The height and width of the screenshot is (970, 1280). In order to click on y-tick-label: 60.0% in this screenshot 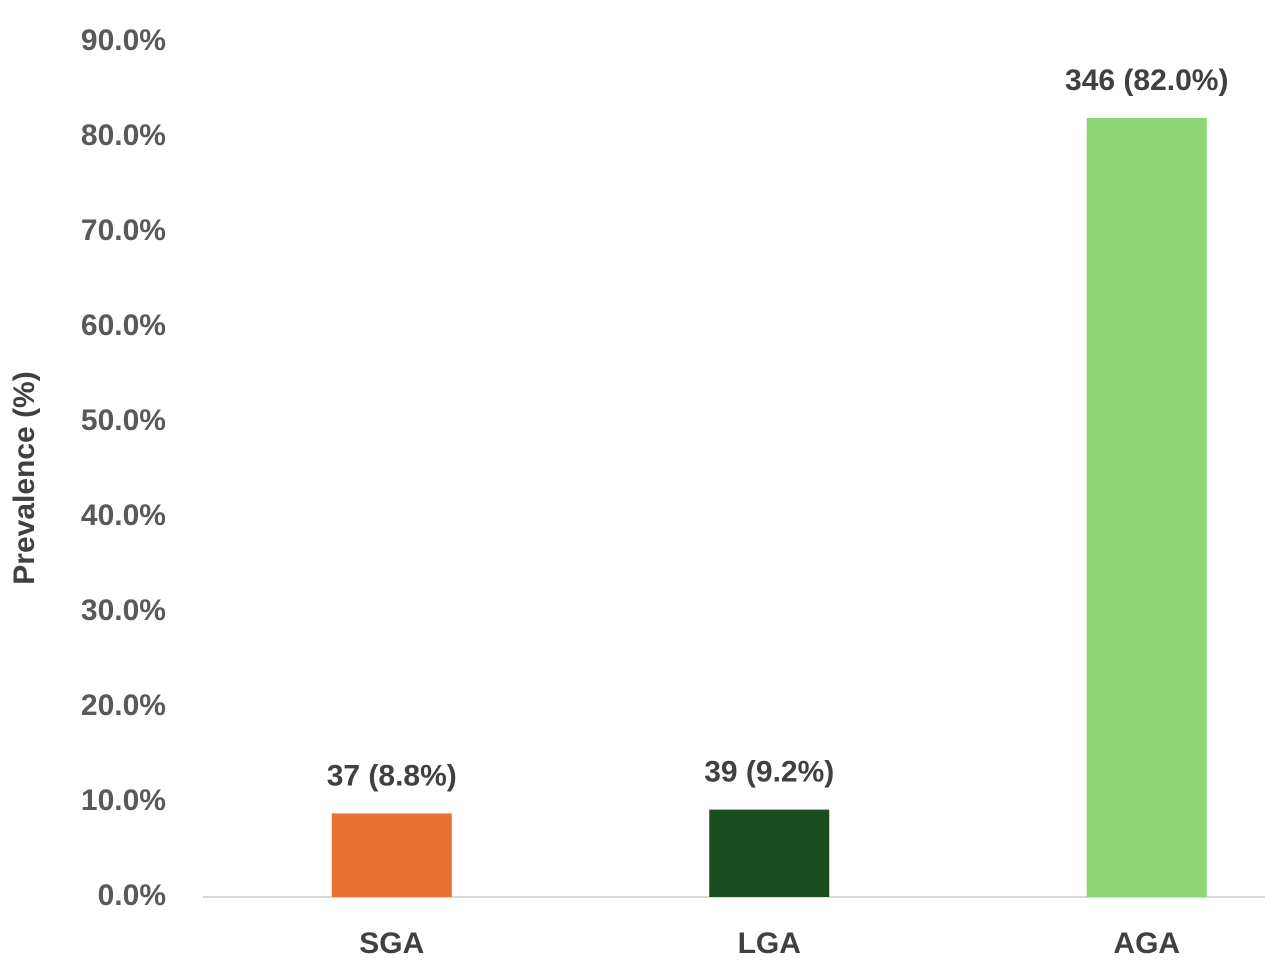, I will do `click(123, 325)`.